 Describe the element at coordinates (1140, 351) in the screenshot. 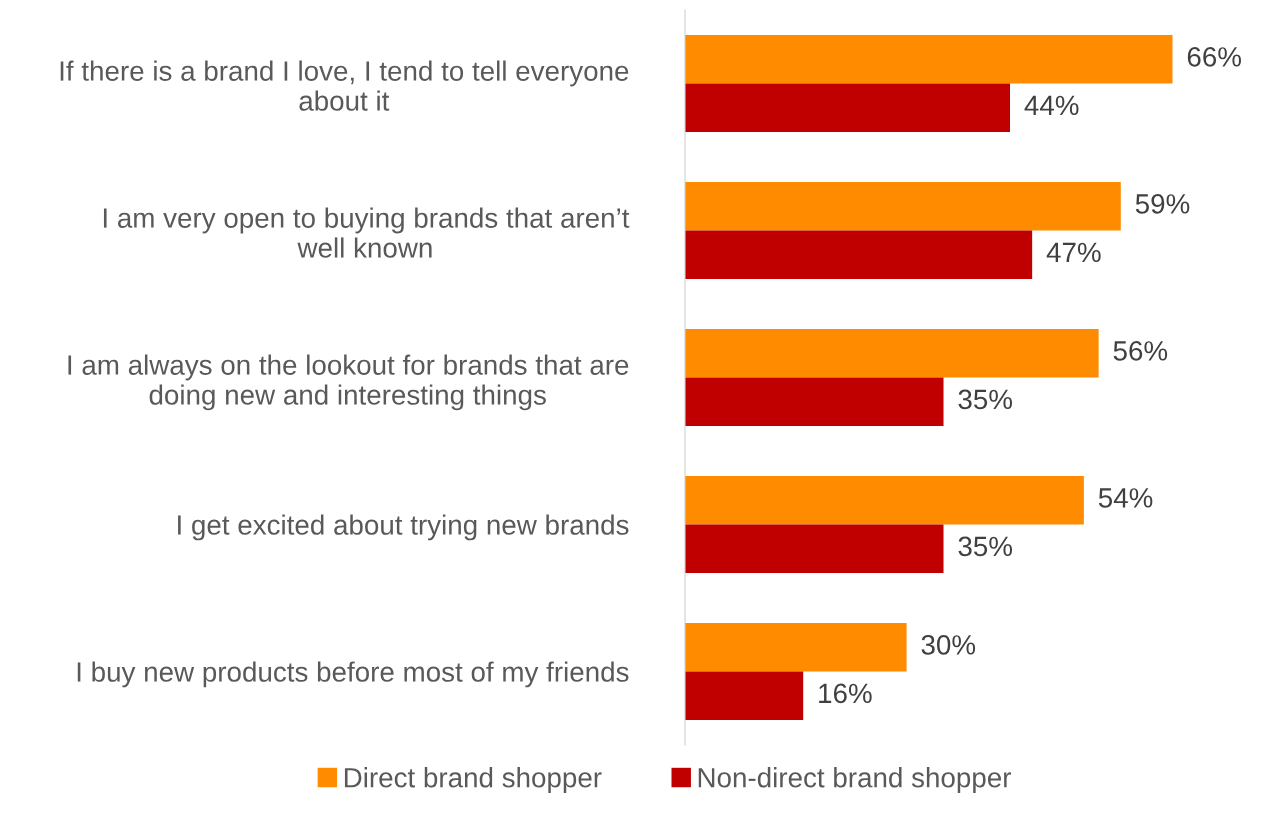

I see `data-label: 56%` at that location.